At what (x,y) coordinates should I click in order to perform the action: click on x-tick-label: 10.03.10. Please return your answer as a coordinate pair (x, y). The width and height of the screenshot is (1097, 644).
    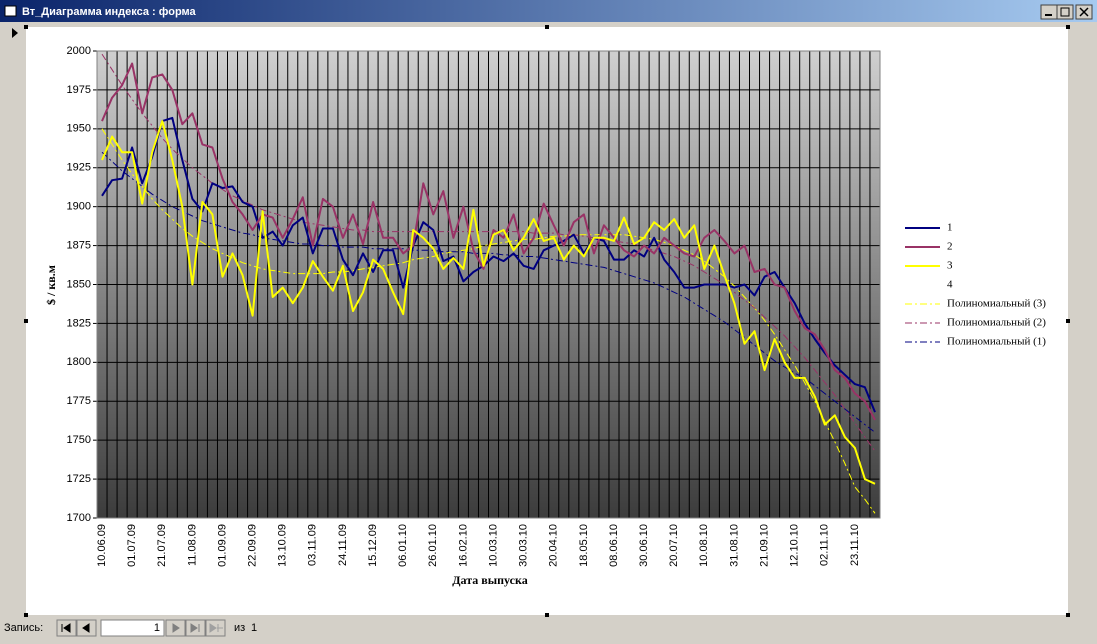
    Looking at the image, I should click on (493, 545).